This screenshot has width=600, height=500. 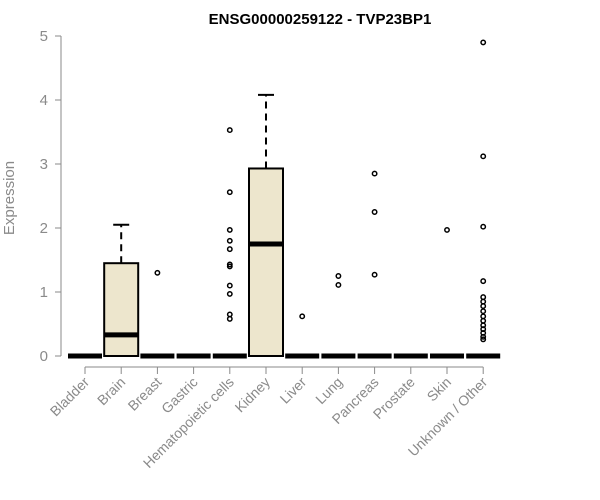 What do you see at coordinates (111, 391) in the screenshot?
I see `x-tick-label: Brain` at bounding box center [111, 391].